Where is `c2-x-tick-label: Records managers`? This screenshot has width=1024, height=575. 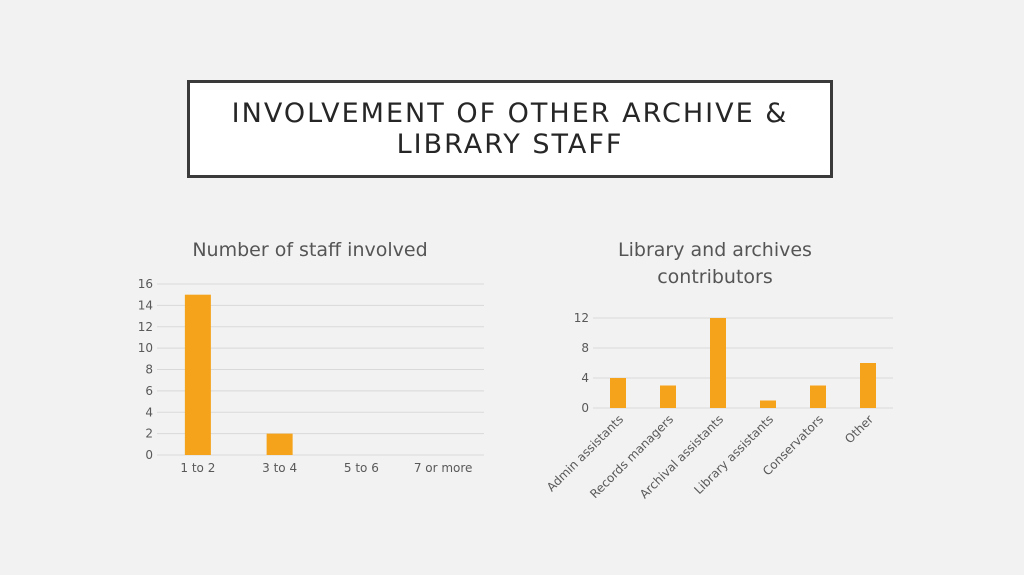 c2-x-tick-label: Records managers is located at coordinates (631, 456).